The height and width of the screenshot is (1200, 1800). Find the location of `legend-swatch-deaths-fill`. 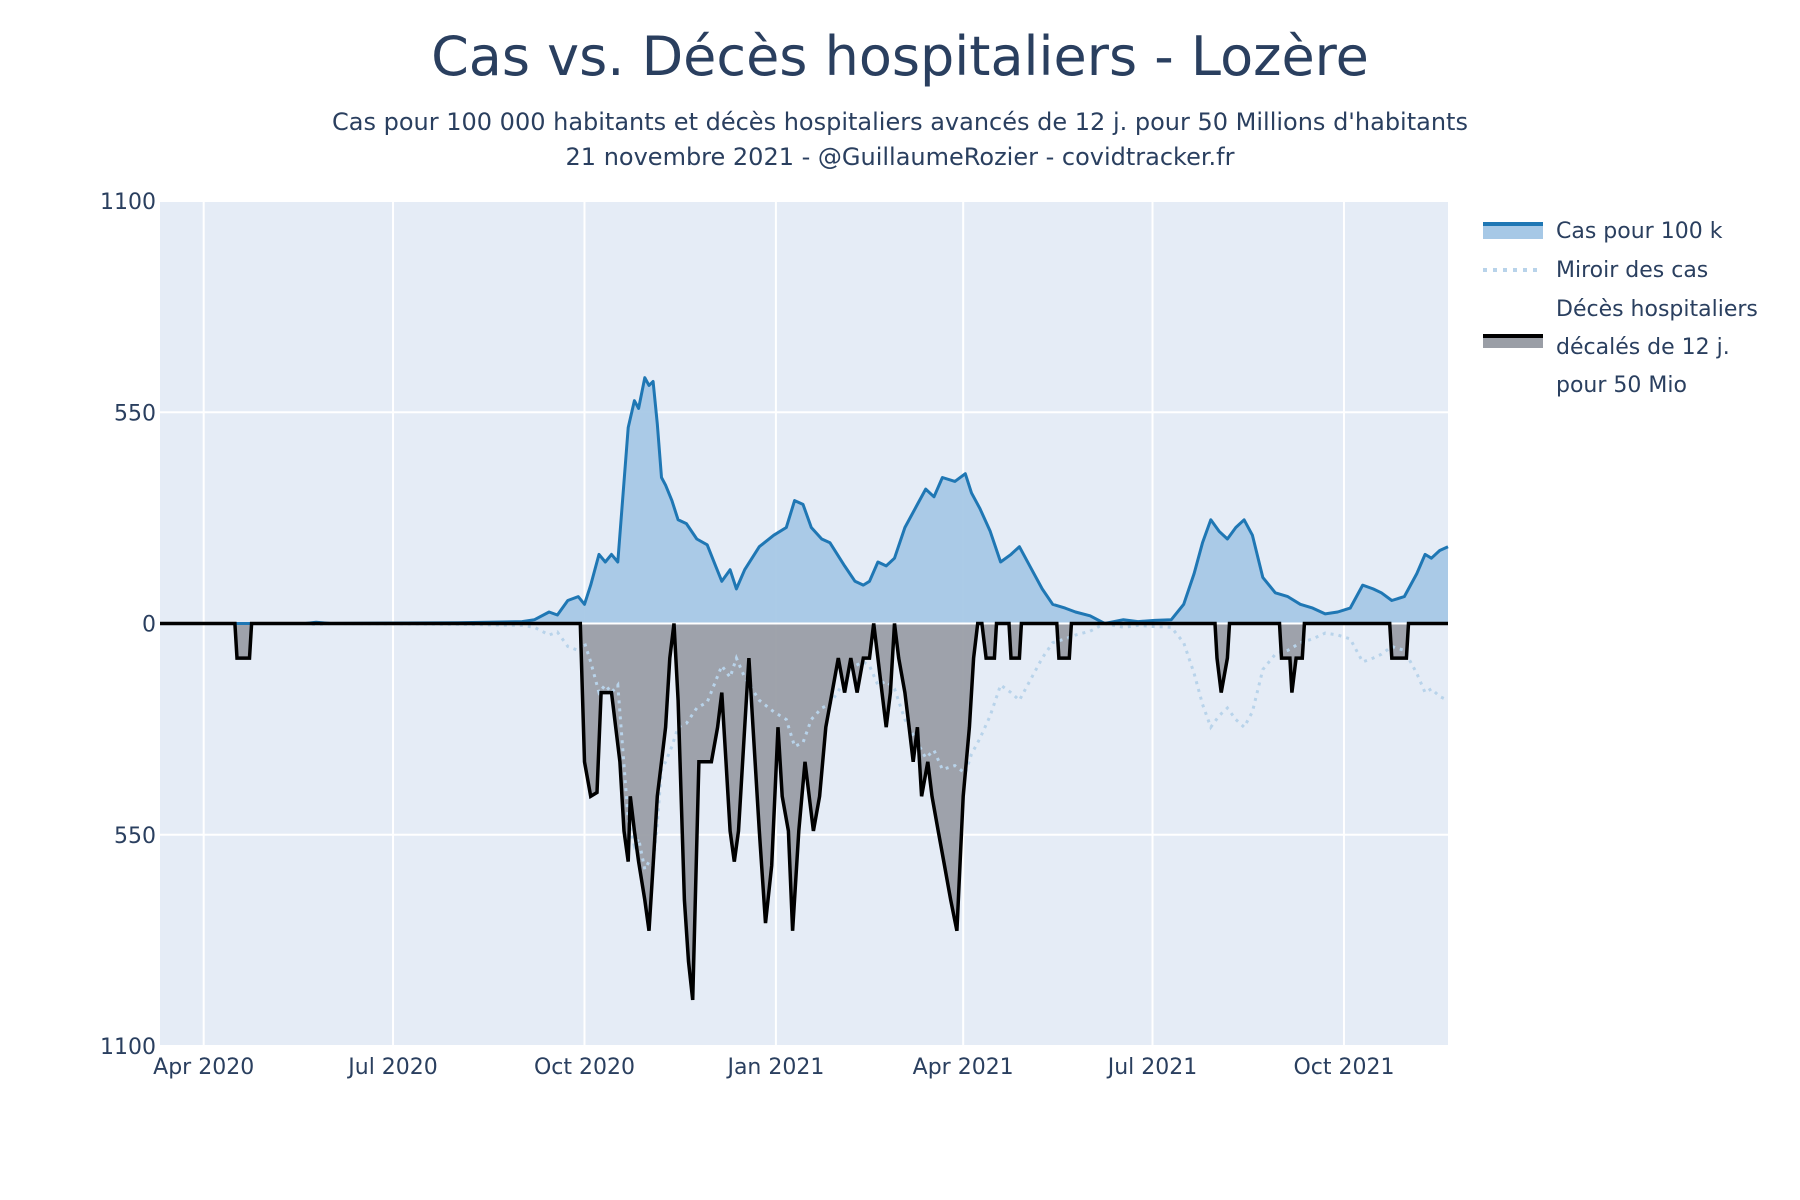

legend-swatch-deaths-fill is located at coordinates (1513, 342).